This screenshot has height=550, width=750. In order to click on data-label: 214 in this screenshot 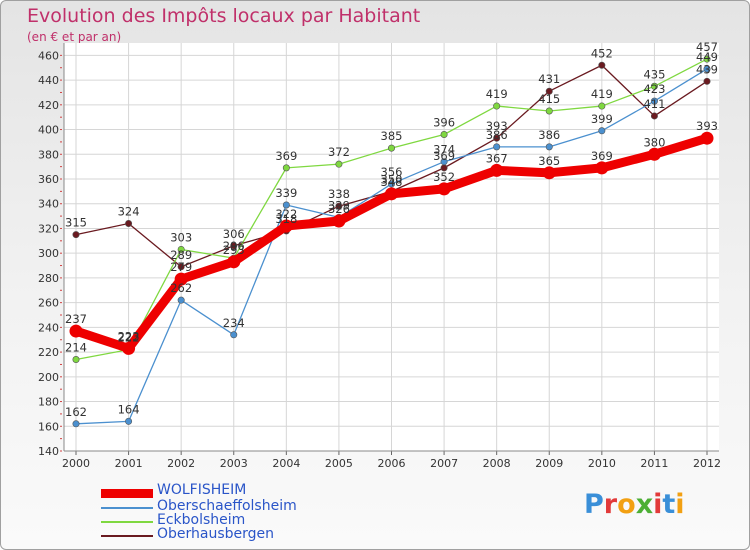, I will do `click(76, 348)`.